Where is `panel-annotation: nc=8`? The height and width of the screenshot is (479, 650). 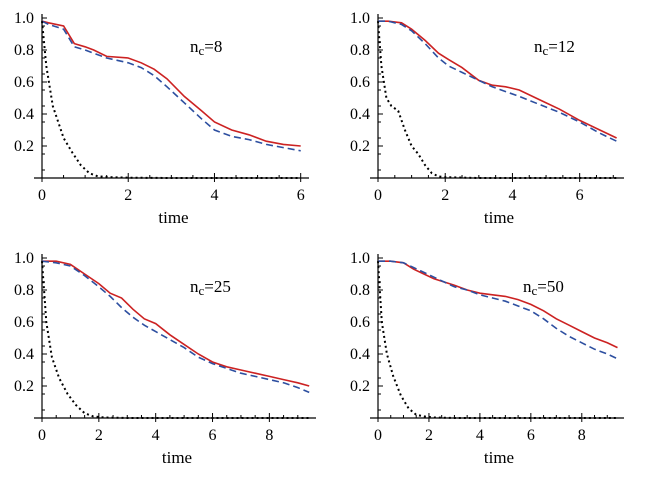
panel-annotation: nc=8 is located at coordinates (206, 47).